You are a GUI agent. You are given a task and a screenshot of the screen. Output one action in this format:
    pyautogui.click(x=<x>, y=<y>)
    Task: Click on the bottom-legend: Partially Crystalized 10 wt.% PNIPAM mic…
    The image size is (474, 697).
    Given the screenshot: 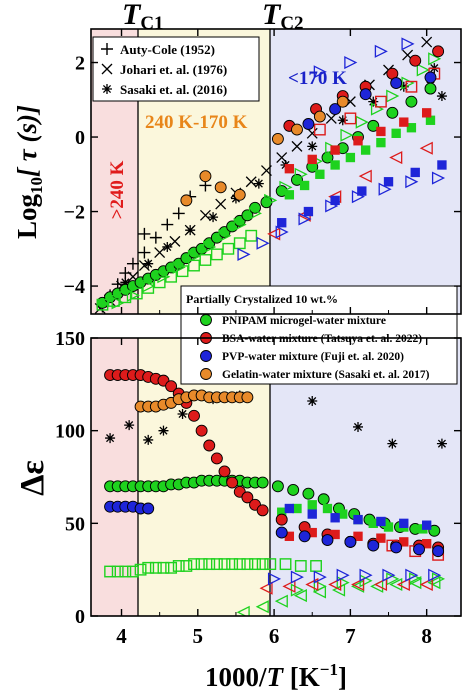 What is the action you would take?
    pyautogui.click(x=319, y=335)
    